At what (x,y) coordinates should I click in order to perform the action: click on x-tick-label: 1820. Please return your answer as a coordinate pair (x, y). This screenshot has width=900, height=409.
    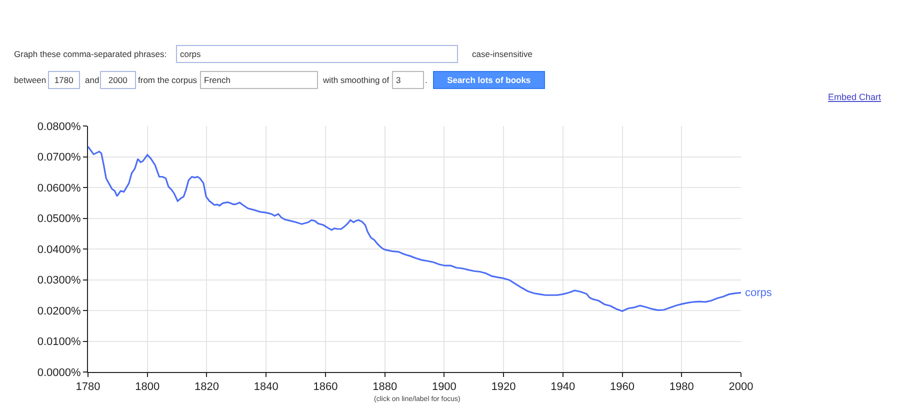
    Looking at the image, I should click on (206, 387).